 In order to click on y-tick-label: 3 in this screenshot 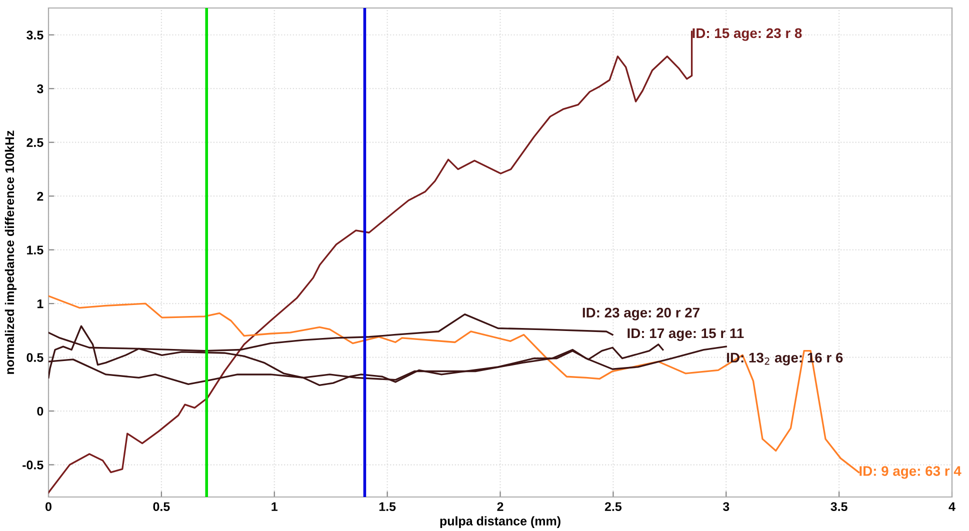, I will do `click(40, 89)`.